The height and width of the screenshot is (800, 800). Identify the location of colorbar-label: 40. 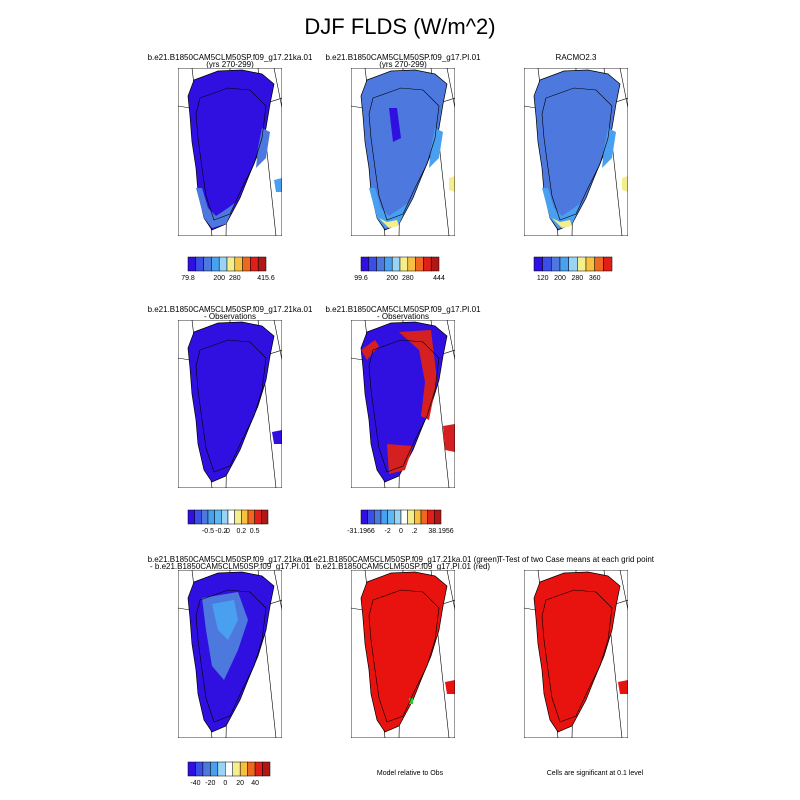
(255, 783).